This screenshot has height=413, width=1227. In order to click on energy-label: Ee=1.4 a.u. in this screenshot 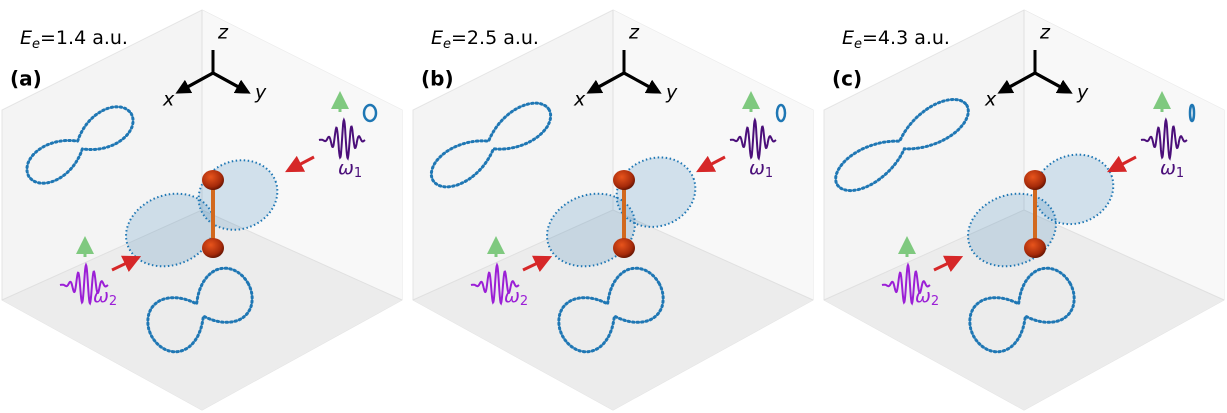, I will do `click(74, 39)`.